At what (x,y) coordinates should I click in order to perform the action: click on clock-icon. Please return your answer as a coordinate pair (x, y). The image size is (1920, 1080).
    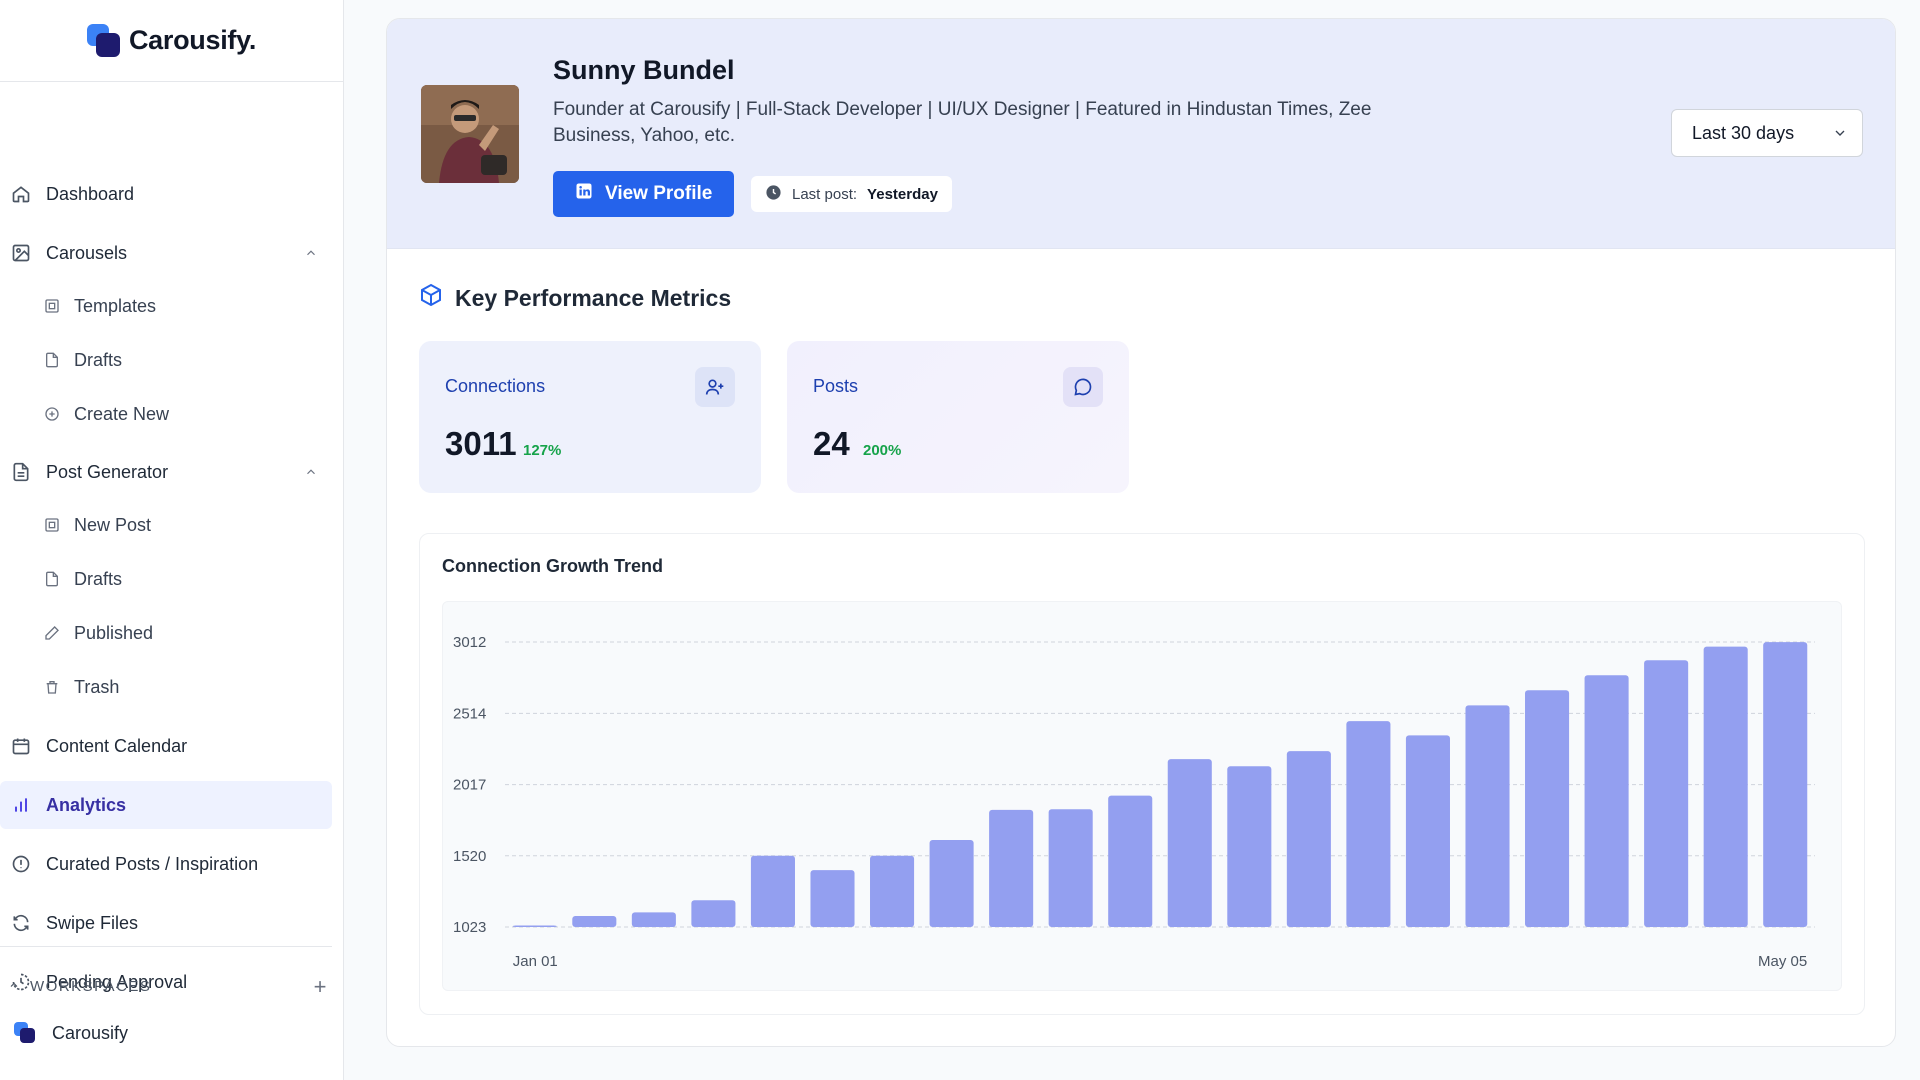
    Looking at the image, I should click on (773, 194).